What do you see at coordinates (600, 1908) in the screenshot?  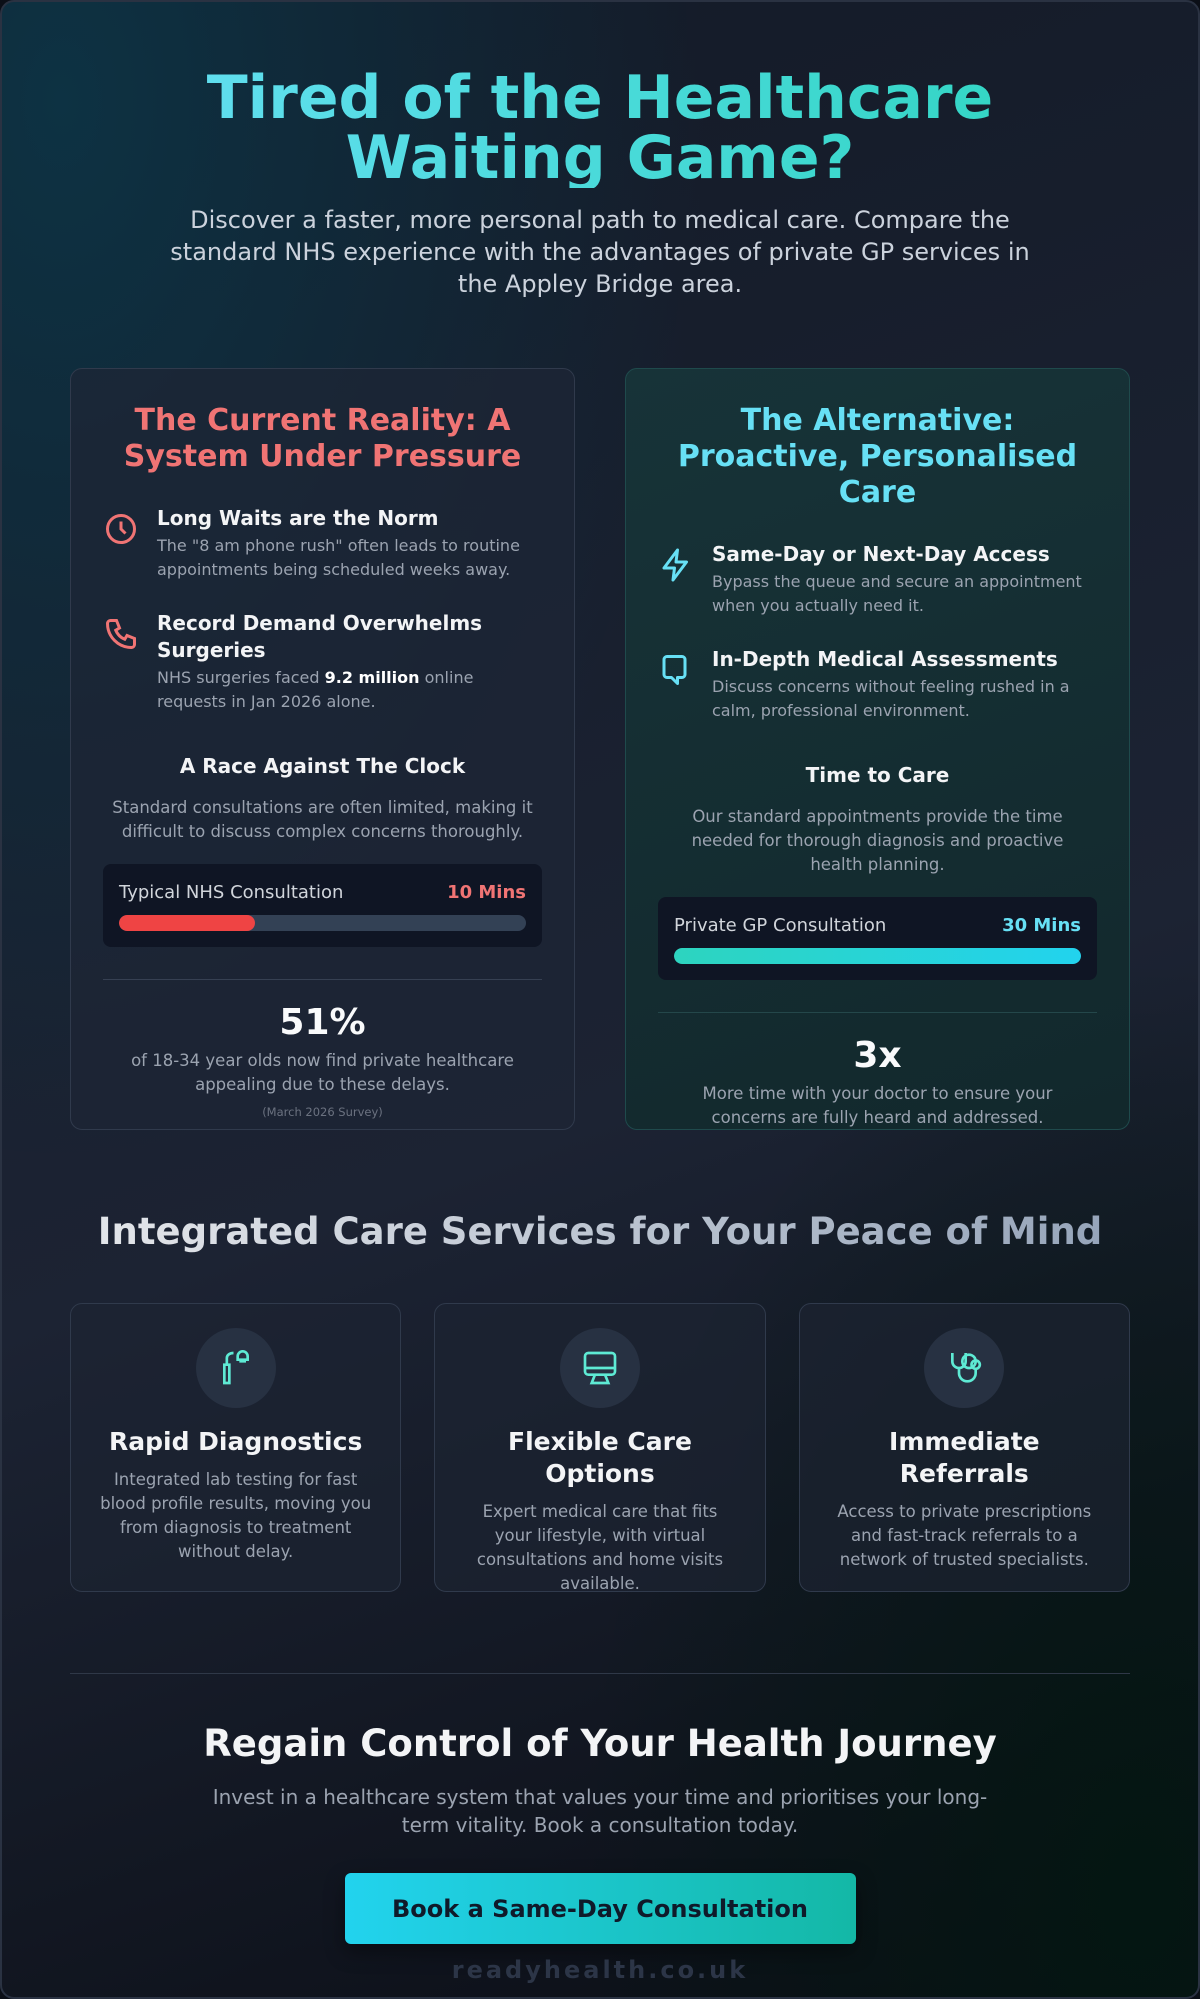 I see `cta-button: Book a Same-Day Consultation` at bounding box center [600, 1908].